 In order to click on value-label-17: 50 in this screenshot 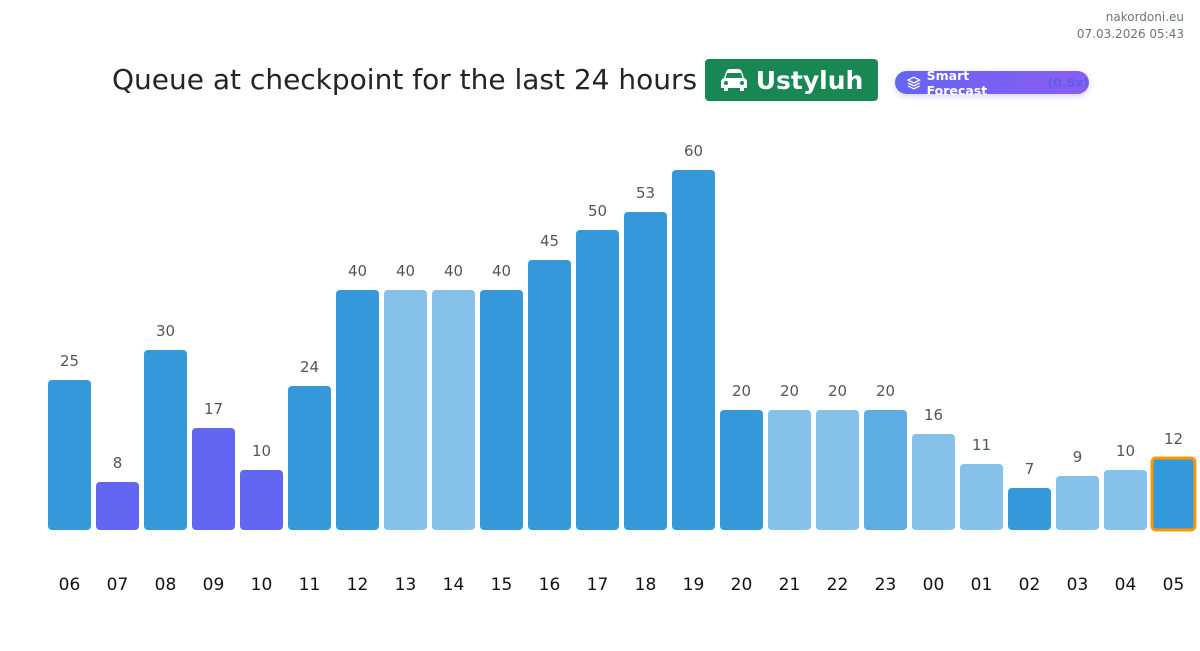, I will do `click(597, 211)`.